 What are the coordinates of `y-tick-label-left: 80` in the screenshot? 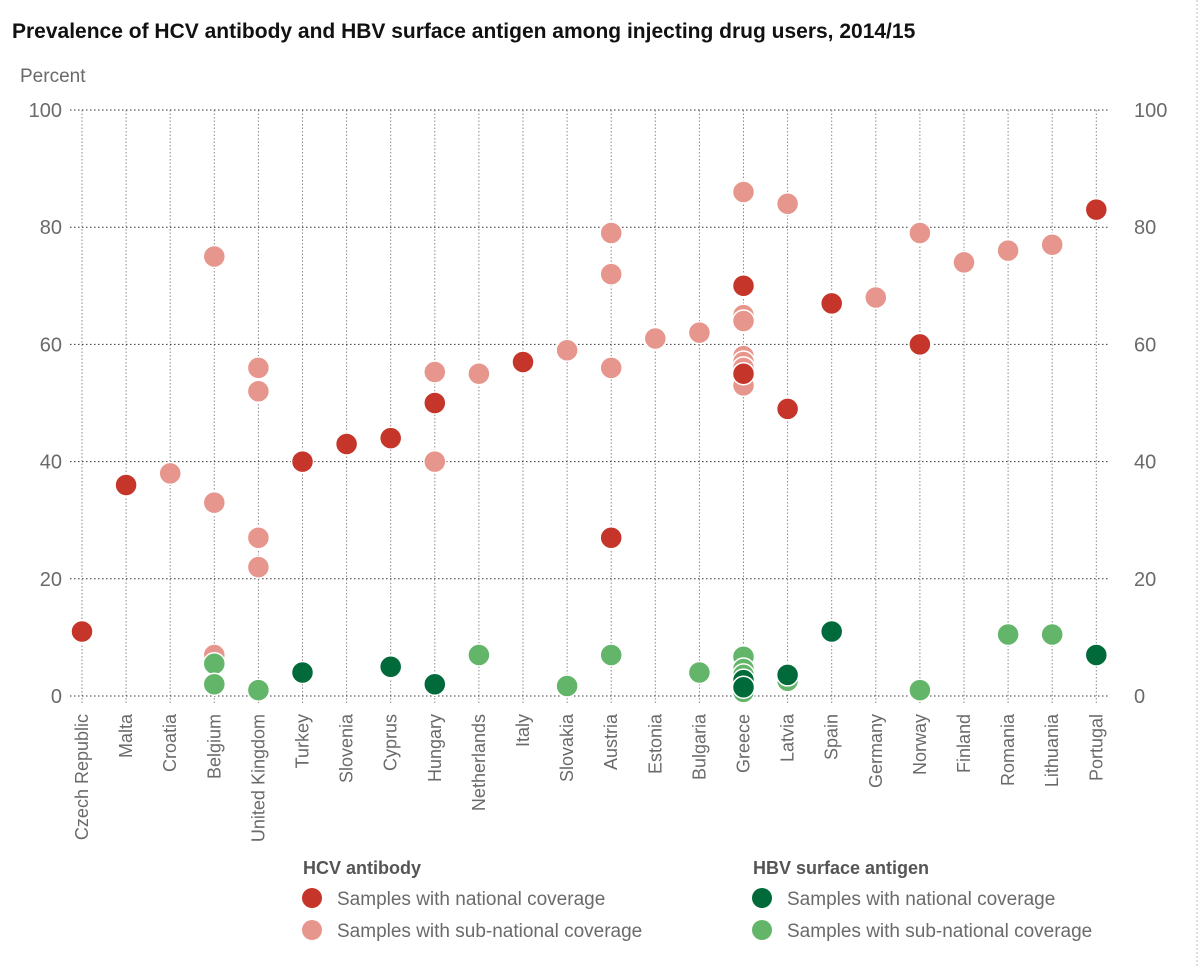 It's located at (51, 228).